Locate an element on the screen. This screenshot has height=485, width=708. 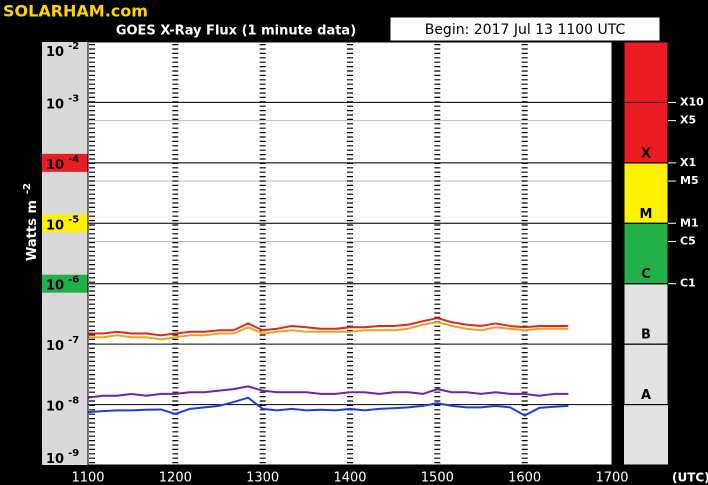
y-axis-label: Watts m -2 is located at coordinates (31, 222).